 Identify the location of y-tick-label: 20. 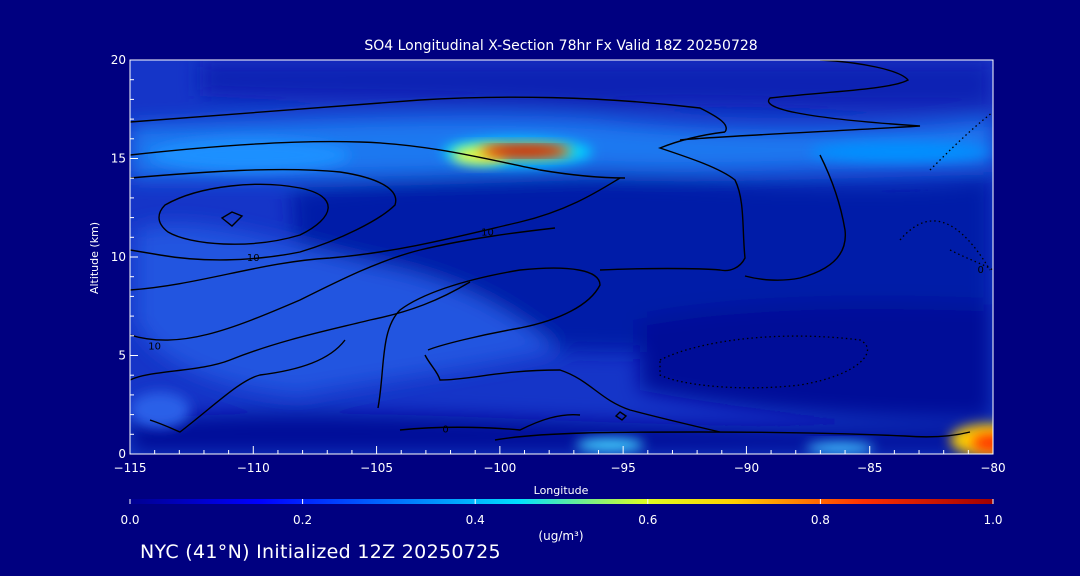
(118, 60).